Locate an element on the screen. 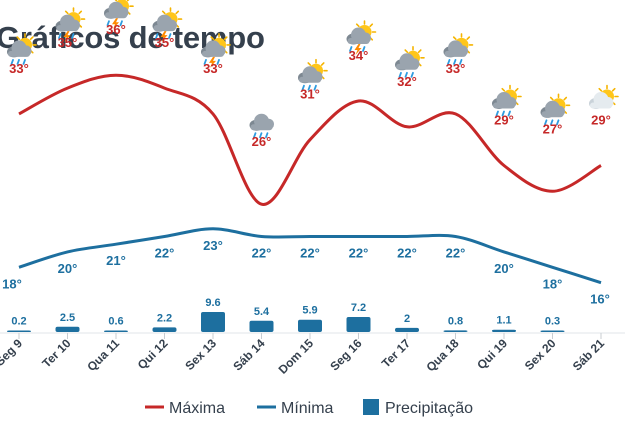 This screenshot has height=423, width=625. legend-min-label: Mínima is located at coordinates (307, 408).